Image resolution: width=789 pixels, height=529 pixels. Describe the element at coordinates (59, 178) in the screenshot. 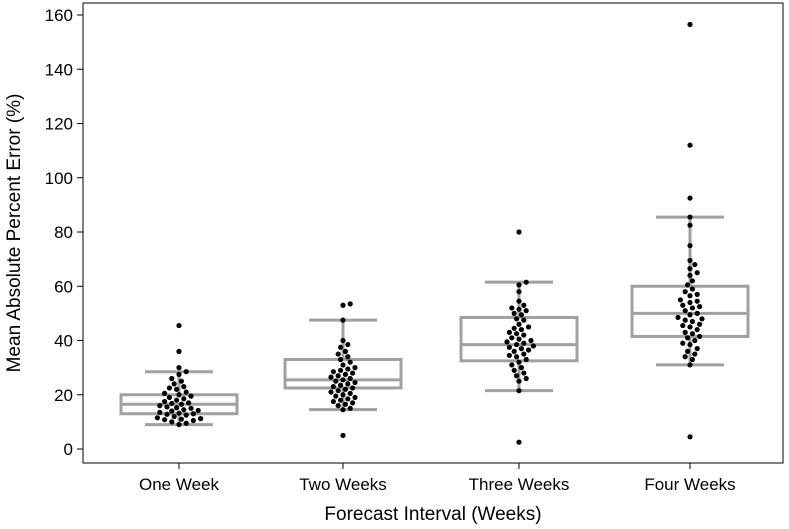

I see `y-tick-label-100: 100` at that location.